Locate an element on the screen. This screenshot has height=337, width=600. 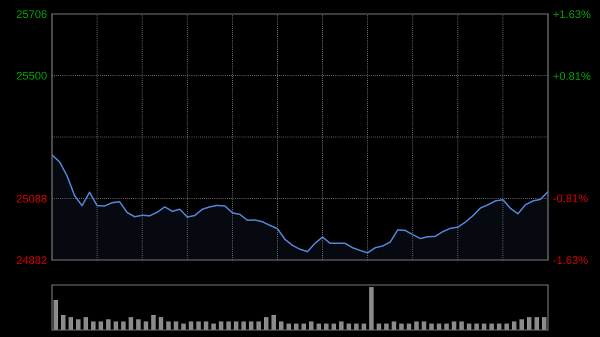
y-tick-label: 25088 is located at coordinates (31, 198).